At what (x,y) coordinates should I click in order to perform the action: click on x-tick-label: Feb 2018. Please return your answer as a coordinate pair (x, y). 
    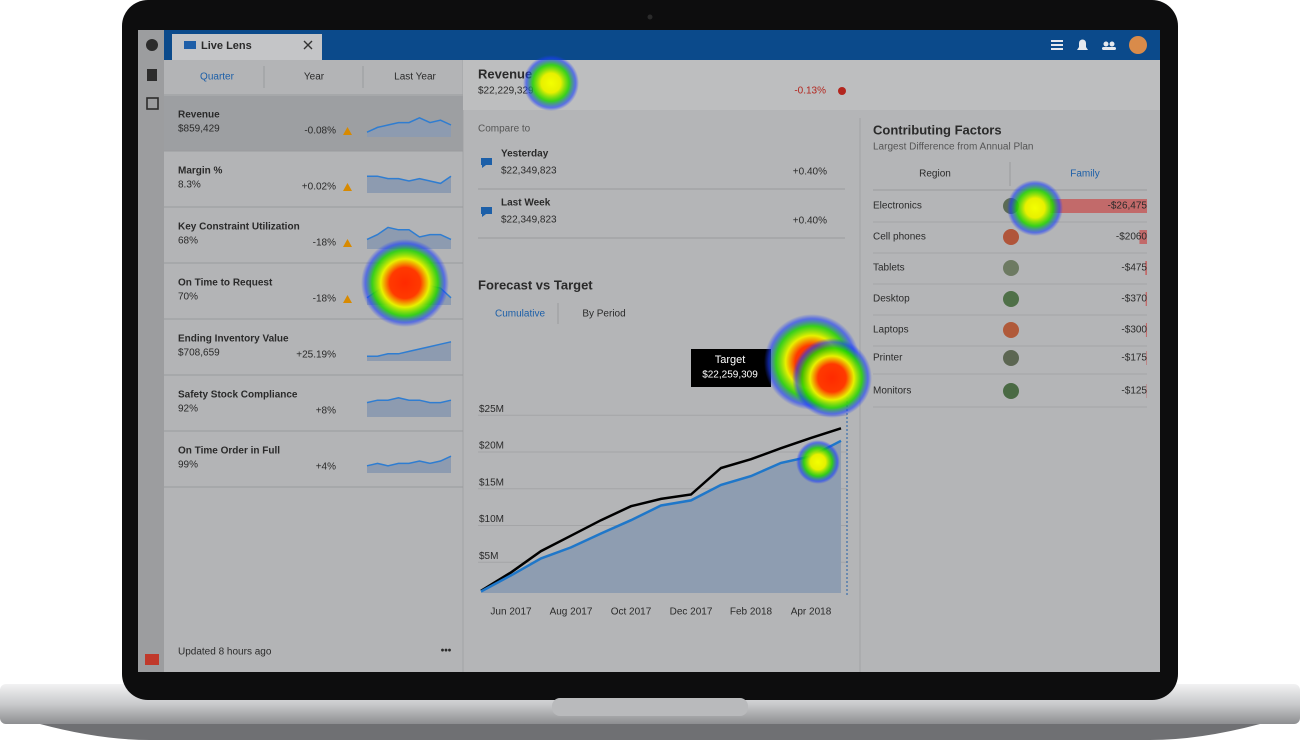
    Looking at the image, I should click on (751, 612).